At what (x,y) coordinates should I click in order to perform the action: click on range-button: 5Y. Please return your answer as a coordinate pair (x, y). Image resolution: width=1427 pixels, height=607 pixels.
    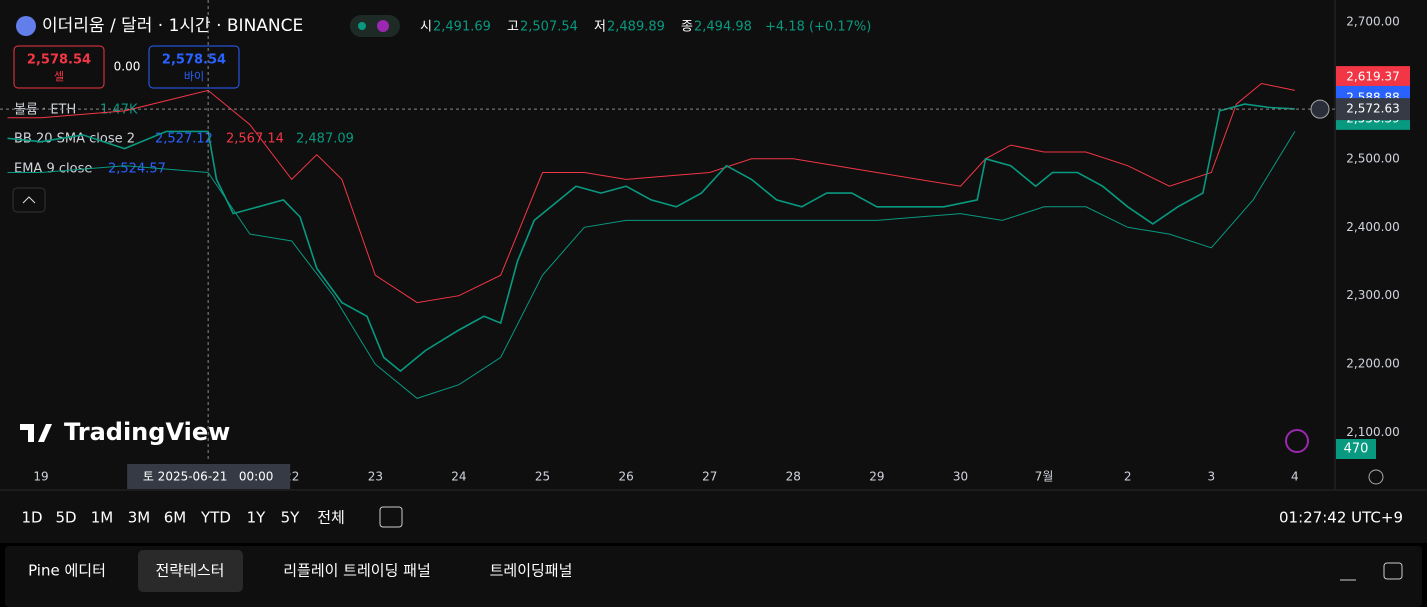
    Looking at the image, I should click on (291, 518).